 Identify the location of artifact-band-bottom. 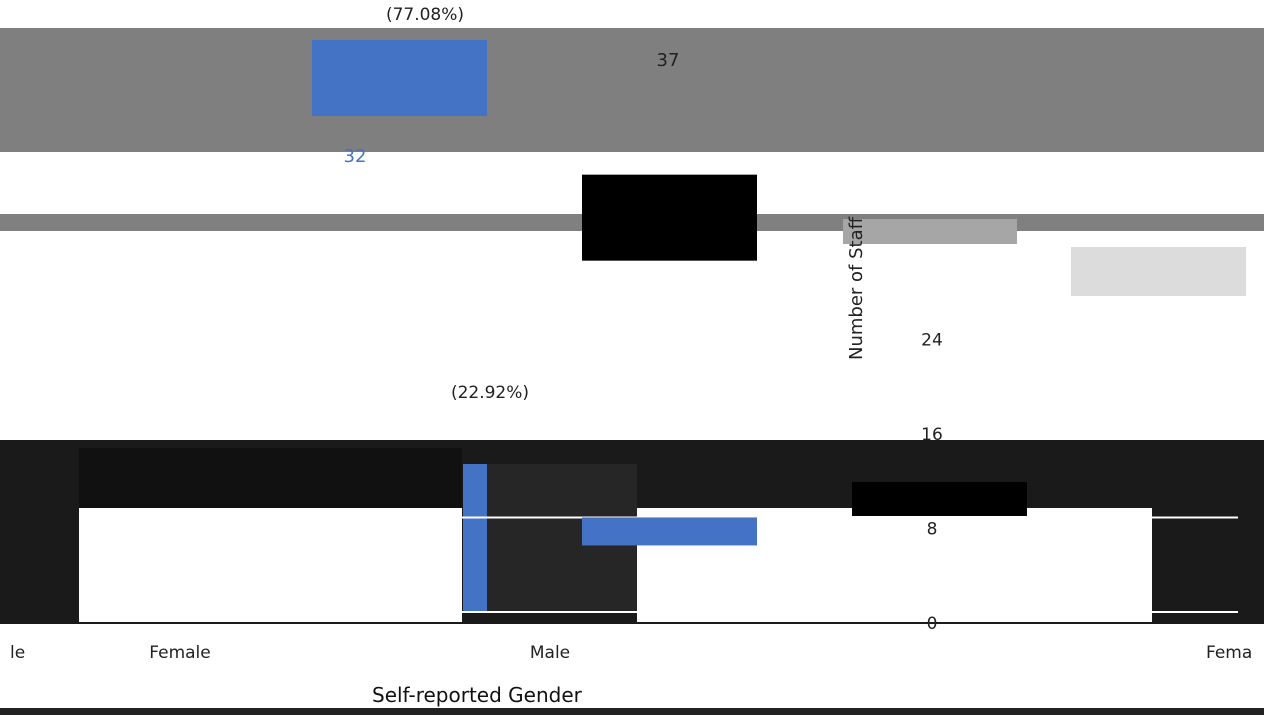
(632, 711).